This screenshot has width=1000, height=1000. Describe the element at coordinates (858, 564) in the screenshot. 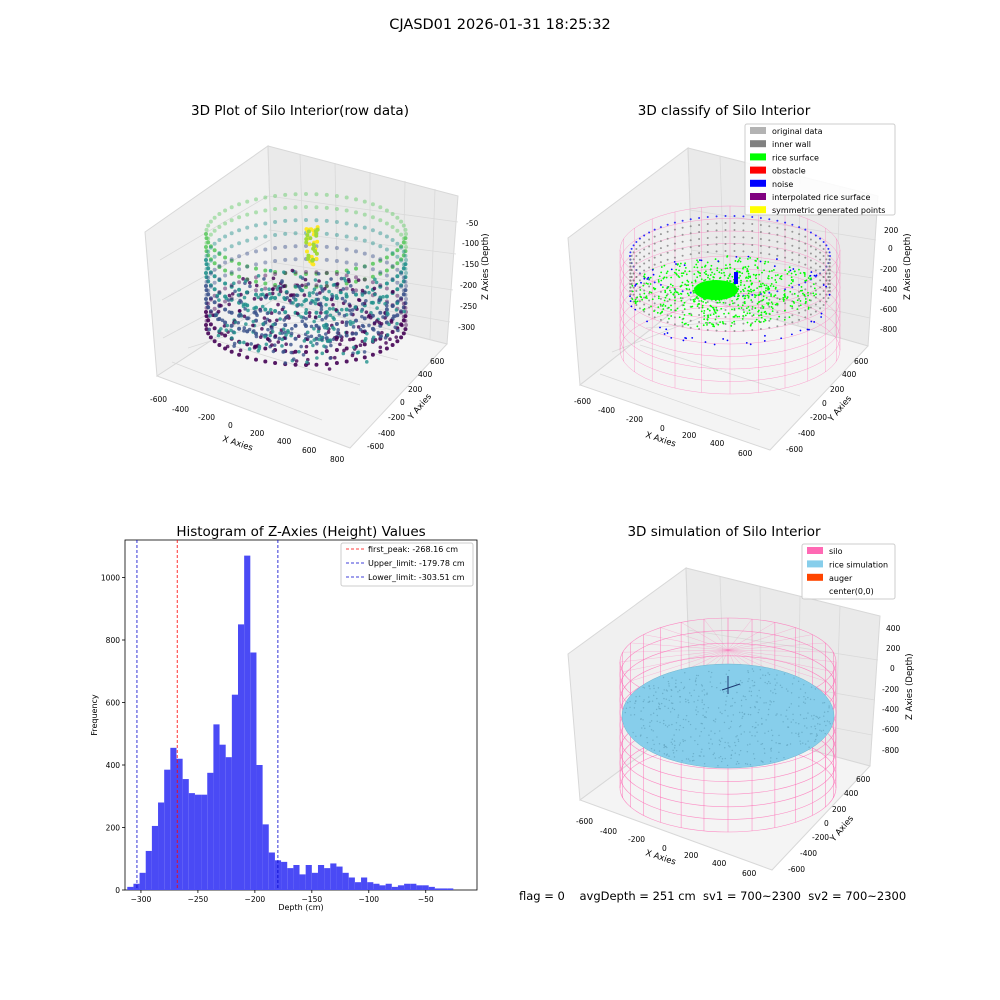

I see `legend-entry: rice simulation` at that location.